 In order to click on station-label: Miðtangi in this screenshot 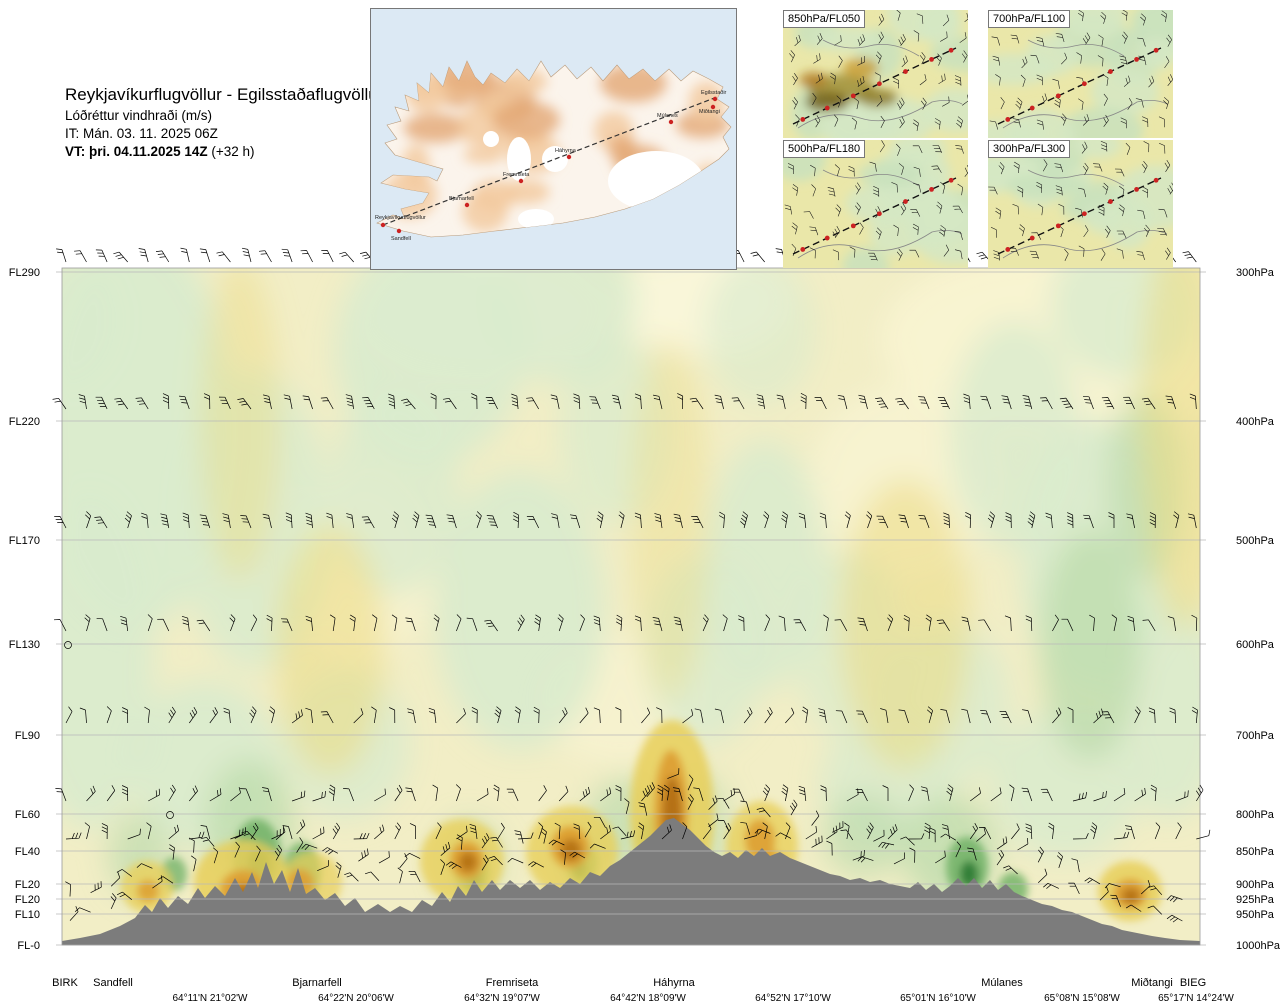, I will do `click(1152, 983)`.